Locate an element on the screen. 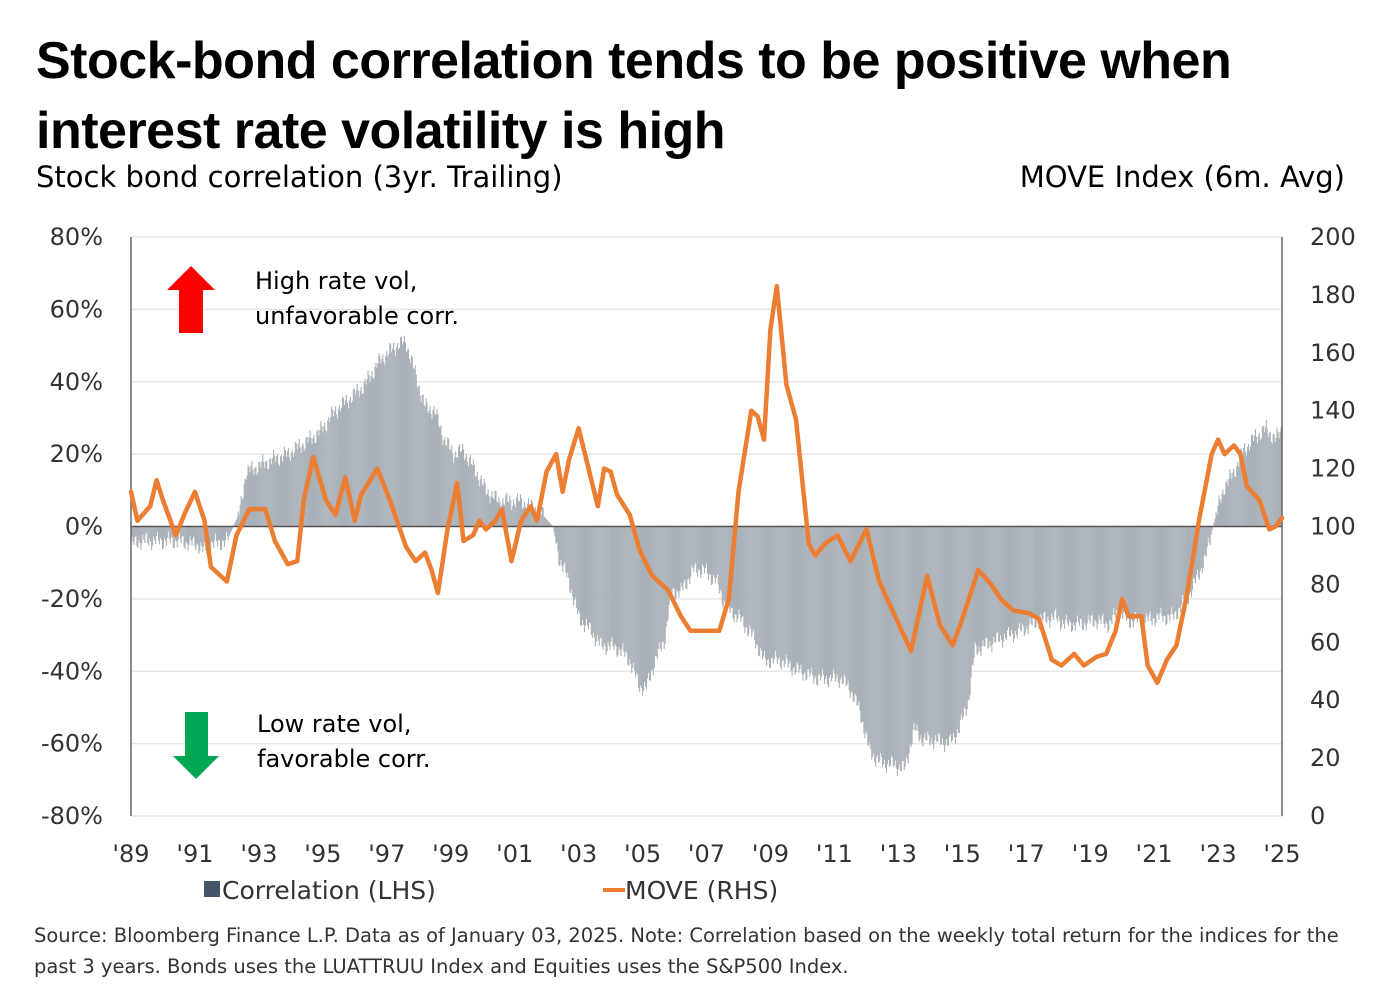 The image size is (1379, 996). right-tick-label: 120 is located at coordinates (1333, 469).